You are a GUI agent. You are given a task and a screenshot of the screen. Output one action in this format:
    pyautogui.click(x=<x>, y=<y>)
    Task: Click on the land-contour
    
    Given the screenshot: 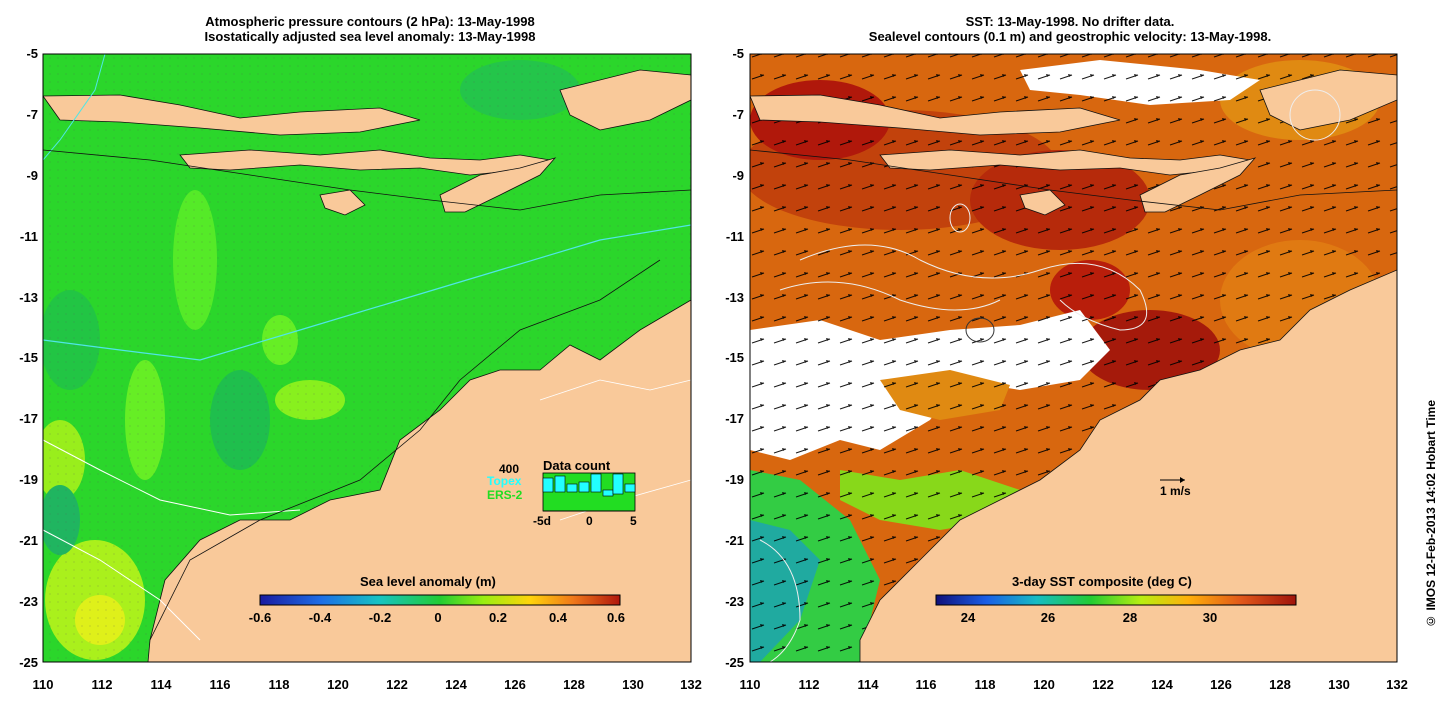 What is the action you would take?
    pyautogui.click(x=615, y=390)
    